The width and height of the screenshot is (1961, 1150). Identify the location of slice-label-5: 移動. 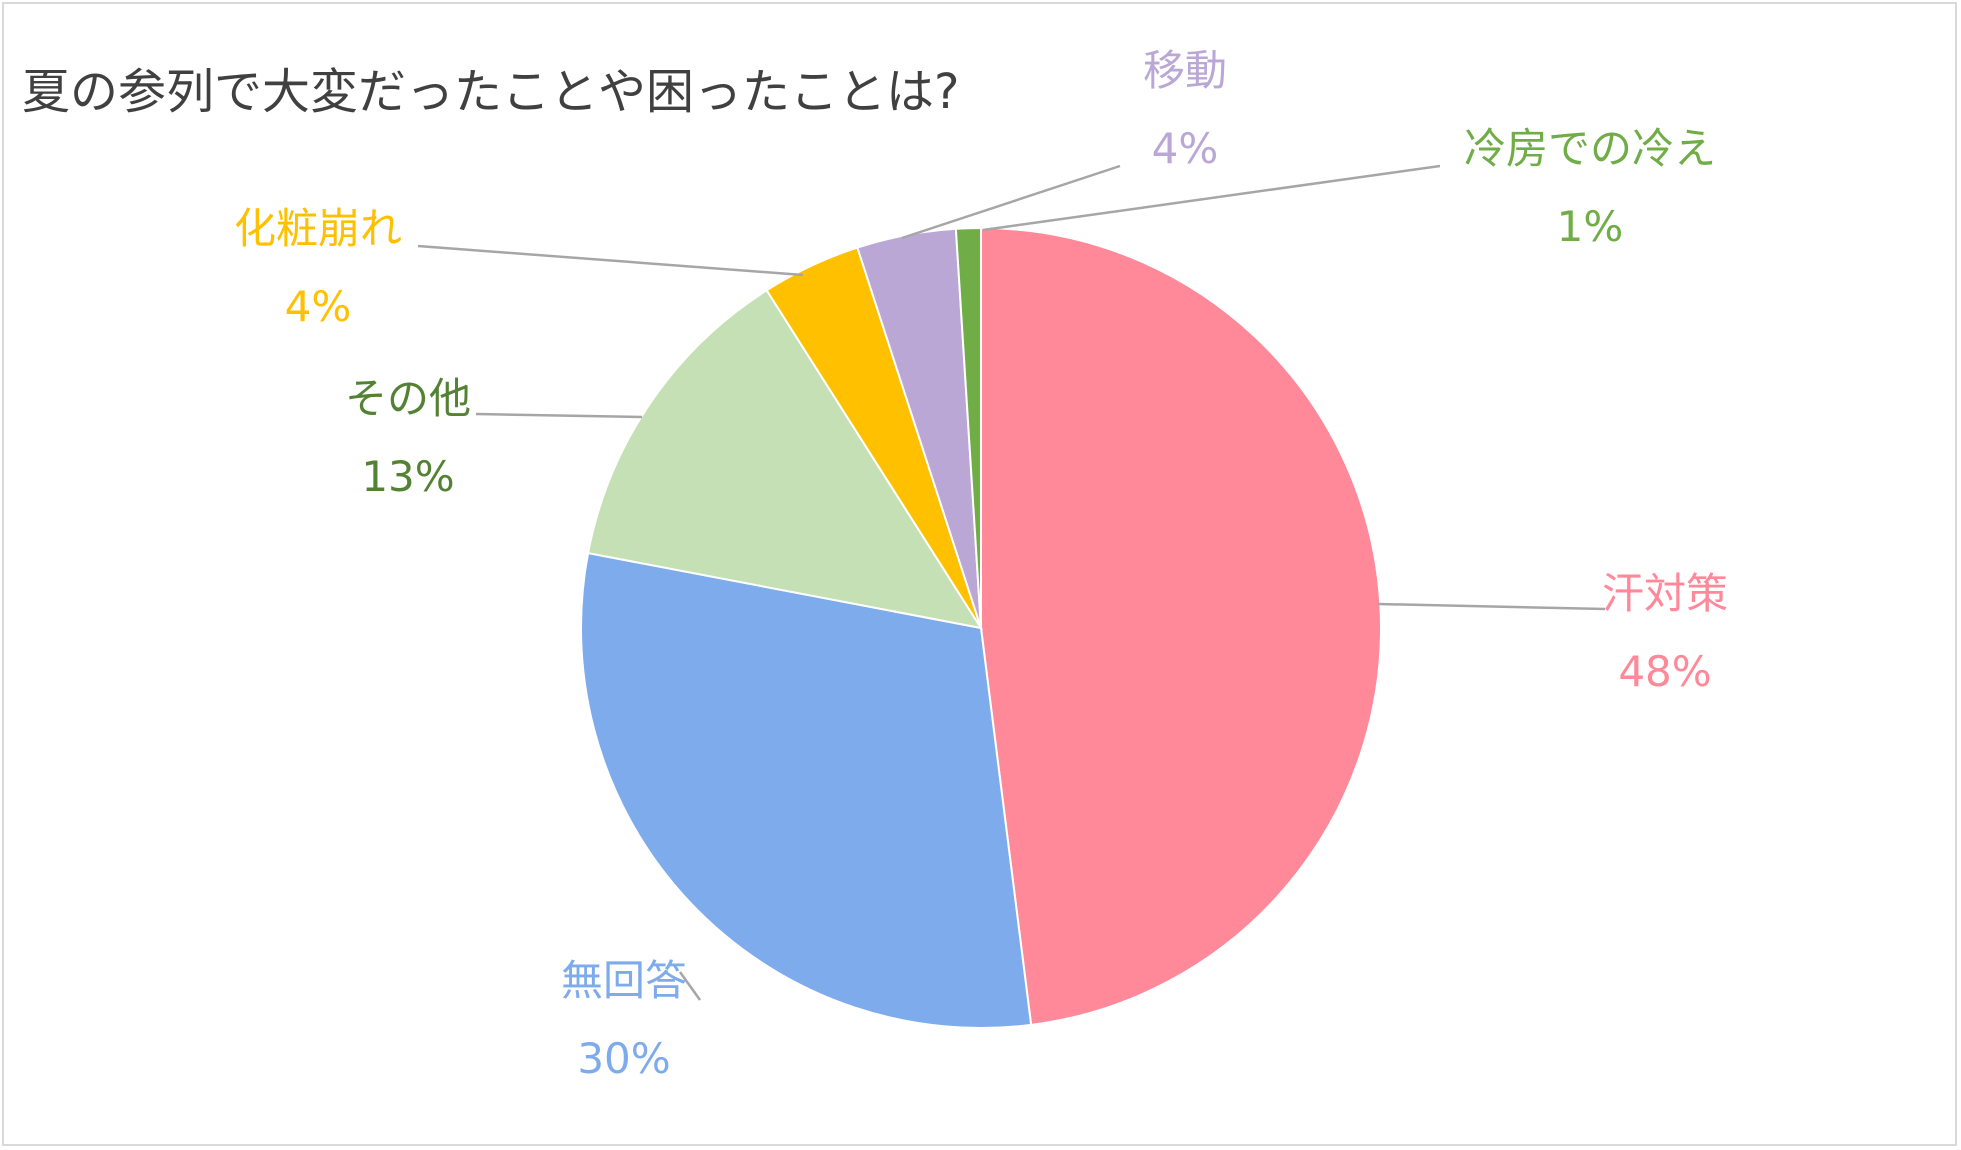
(1185, 70).